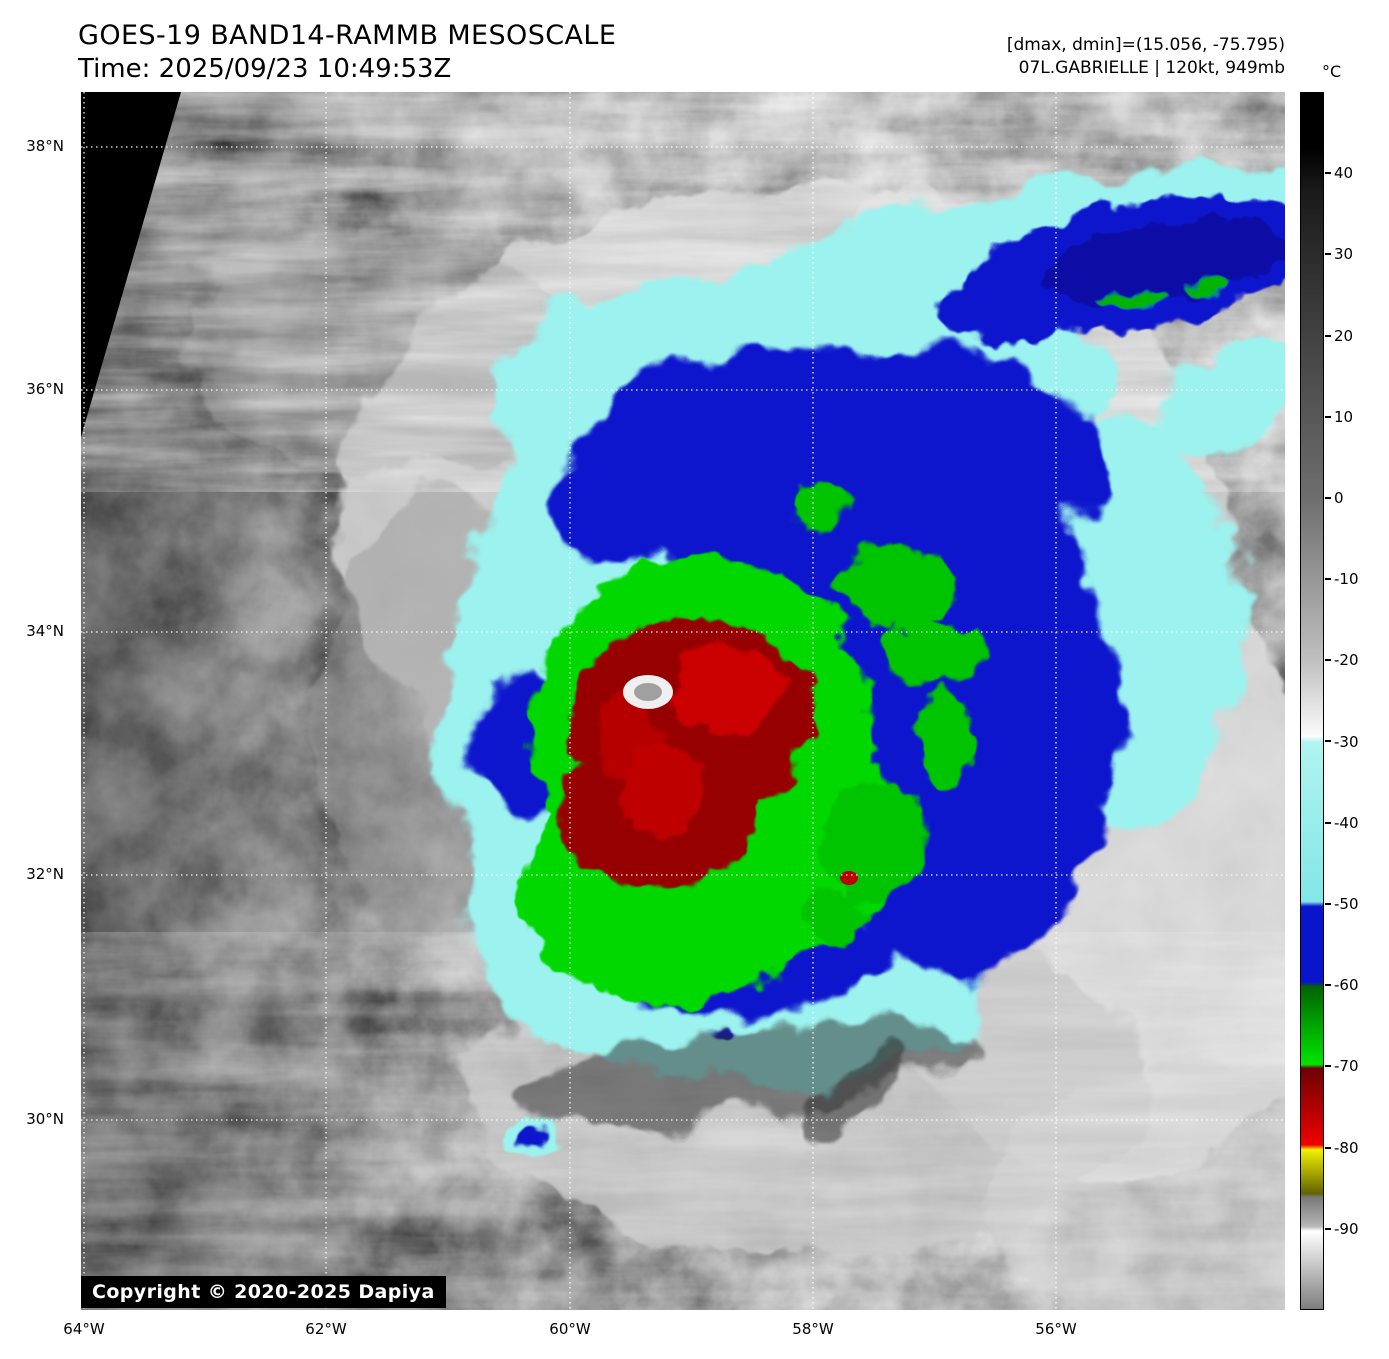  I want to click on lon-label-60w: 60°W, so click(570, 1329).